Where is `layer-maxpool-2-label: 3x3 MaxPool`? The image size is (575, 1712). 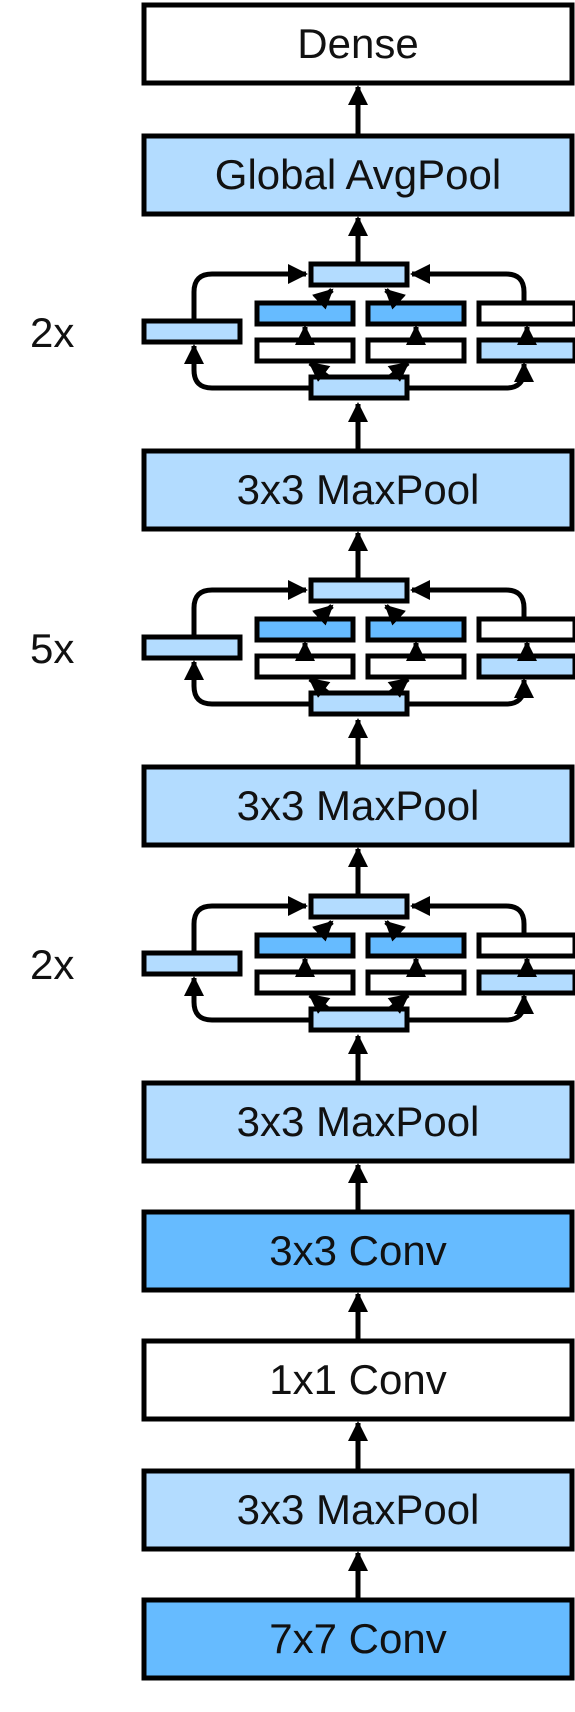 layer-maxpool-2-label: 3x3 MaxPool is located at coordinates (358, 805).